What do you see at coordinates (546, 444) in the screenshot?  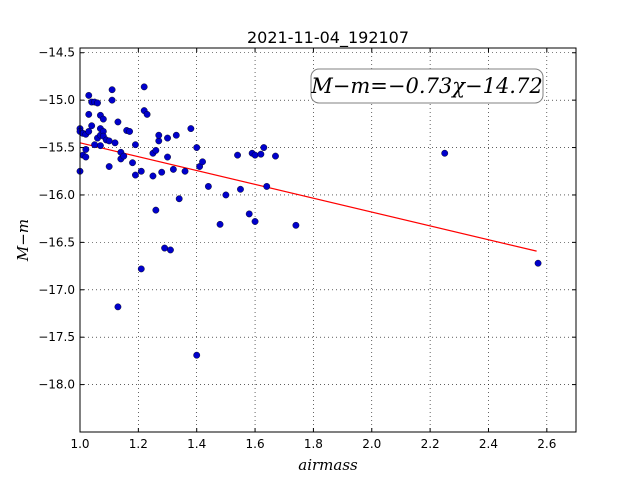 I see `x-tick-label: 2.6` at bounding box center [546, 444].